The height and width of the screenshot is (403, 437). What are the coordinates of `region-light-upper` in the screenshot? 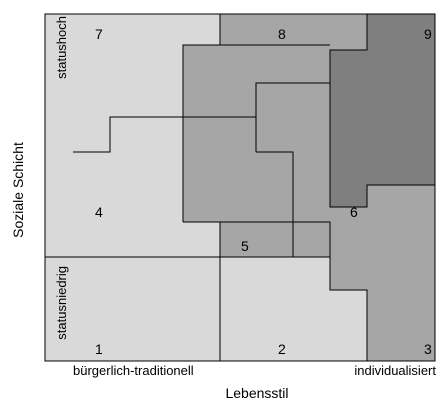 It's located at (132, 83).